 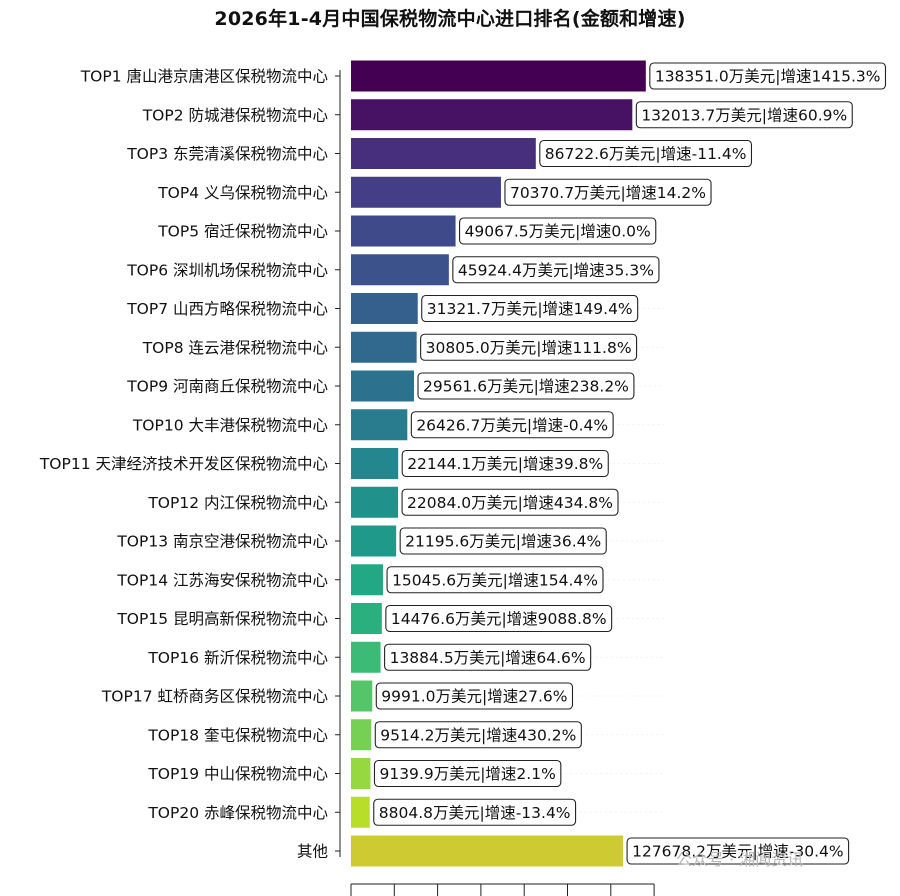 I want to click on data-label-text: 8804.8万美元|增速-13.4%, so click(x=475, y=813).